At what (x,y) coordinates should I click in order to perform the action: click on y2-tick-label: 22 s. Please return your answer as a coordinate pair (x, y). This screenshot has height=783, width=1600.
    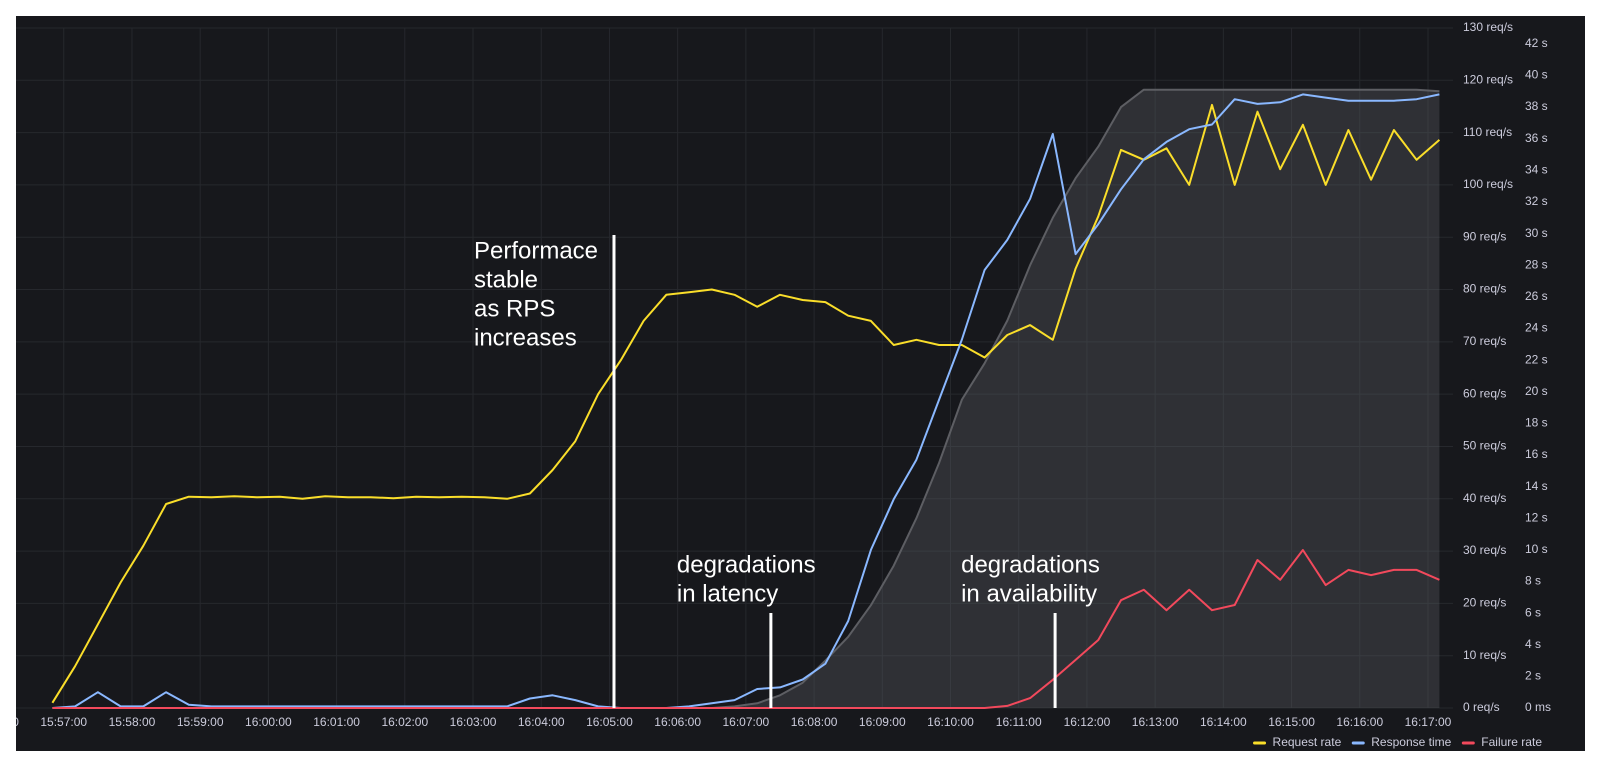
    Looking at the image, I should click on (1536, 359).